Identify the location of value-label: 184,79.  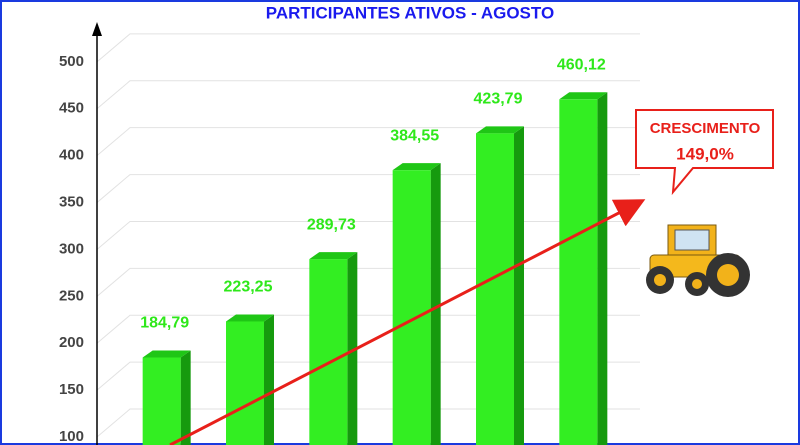
(164, 323).